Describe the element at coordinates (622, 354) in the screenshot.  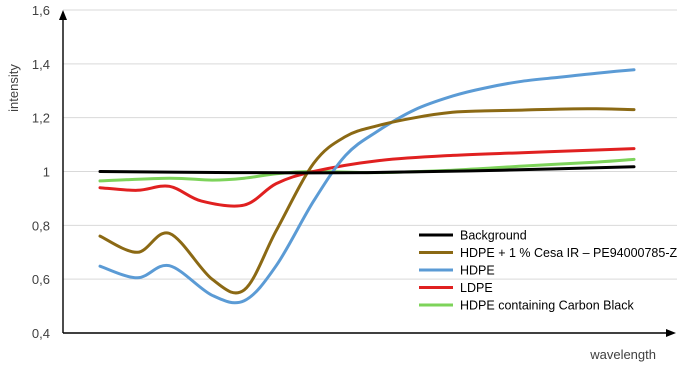
I see `x-axis-label: wavelength` at that location.